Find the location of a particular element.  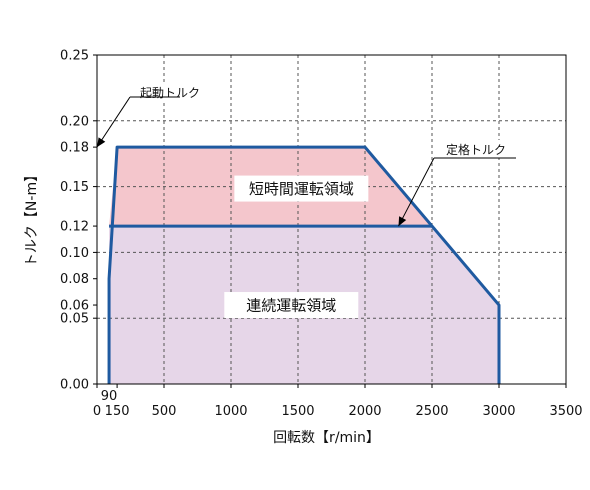

rated-torque-arrow-arrowhead is located at coordinates (402, 221).